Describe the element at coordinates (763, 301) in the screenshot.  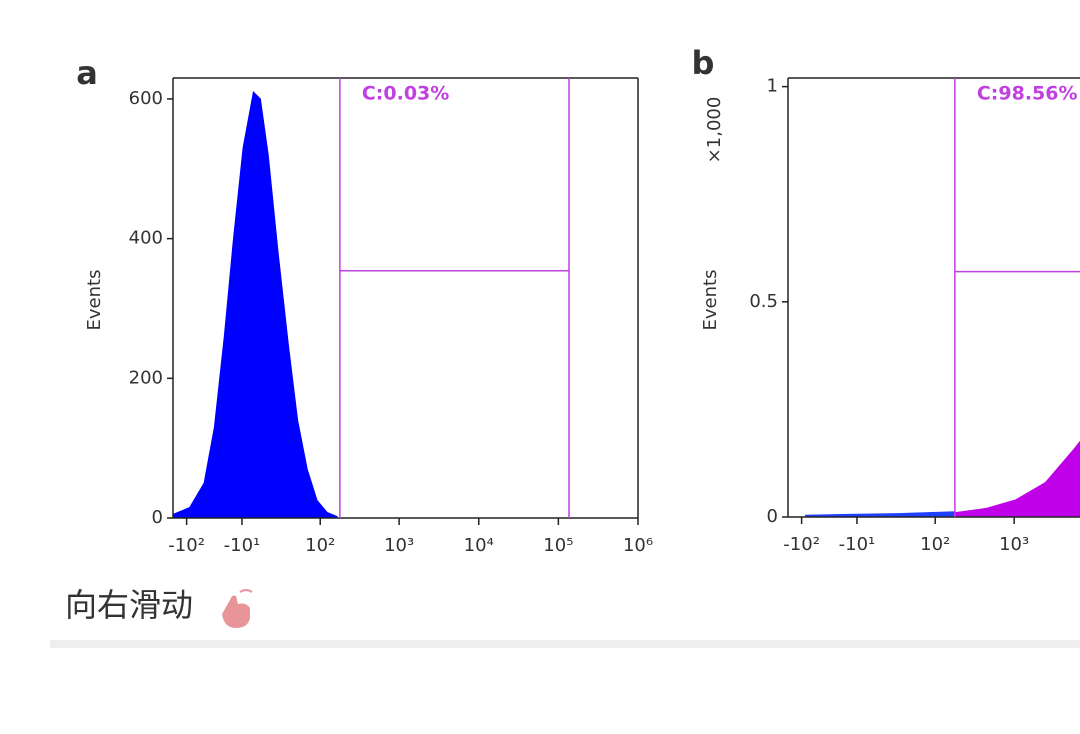
I see `y-tick-label: 0.5` at that location.